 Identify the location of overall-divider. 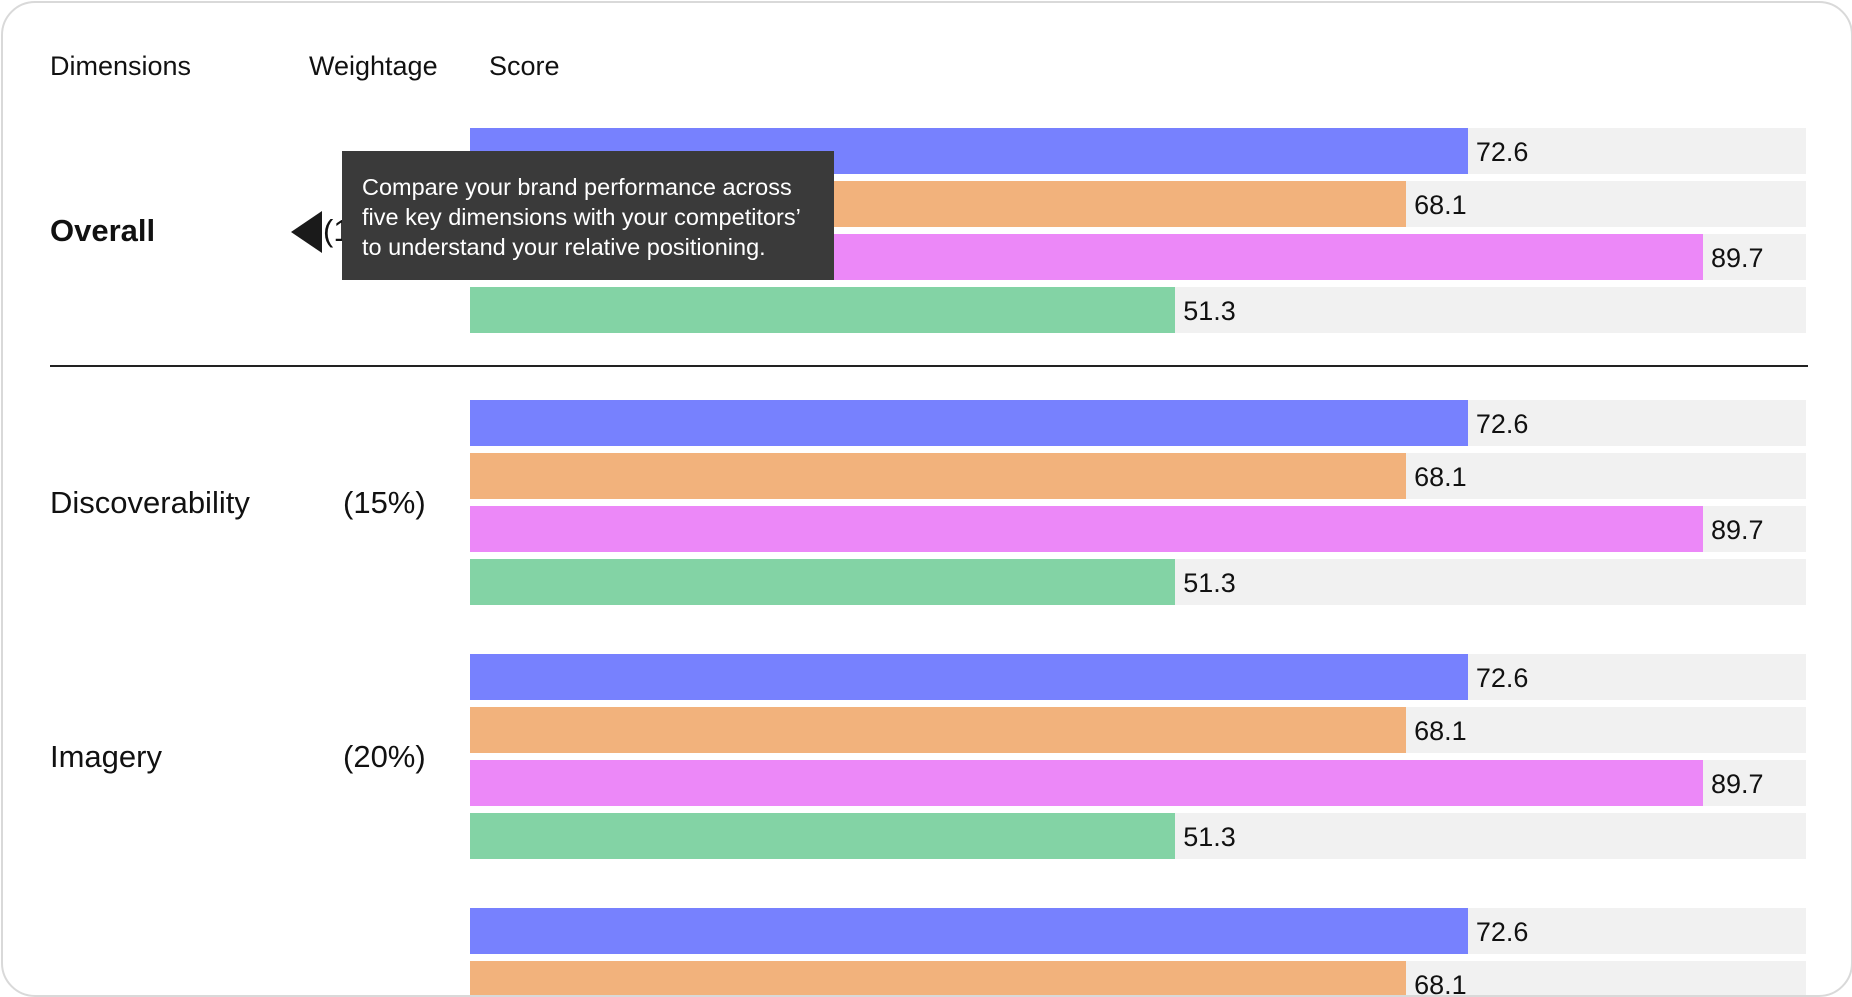
(929, 366).